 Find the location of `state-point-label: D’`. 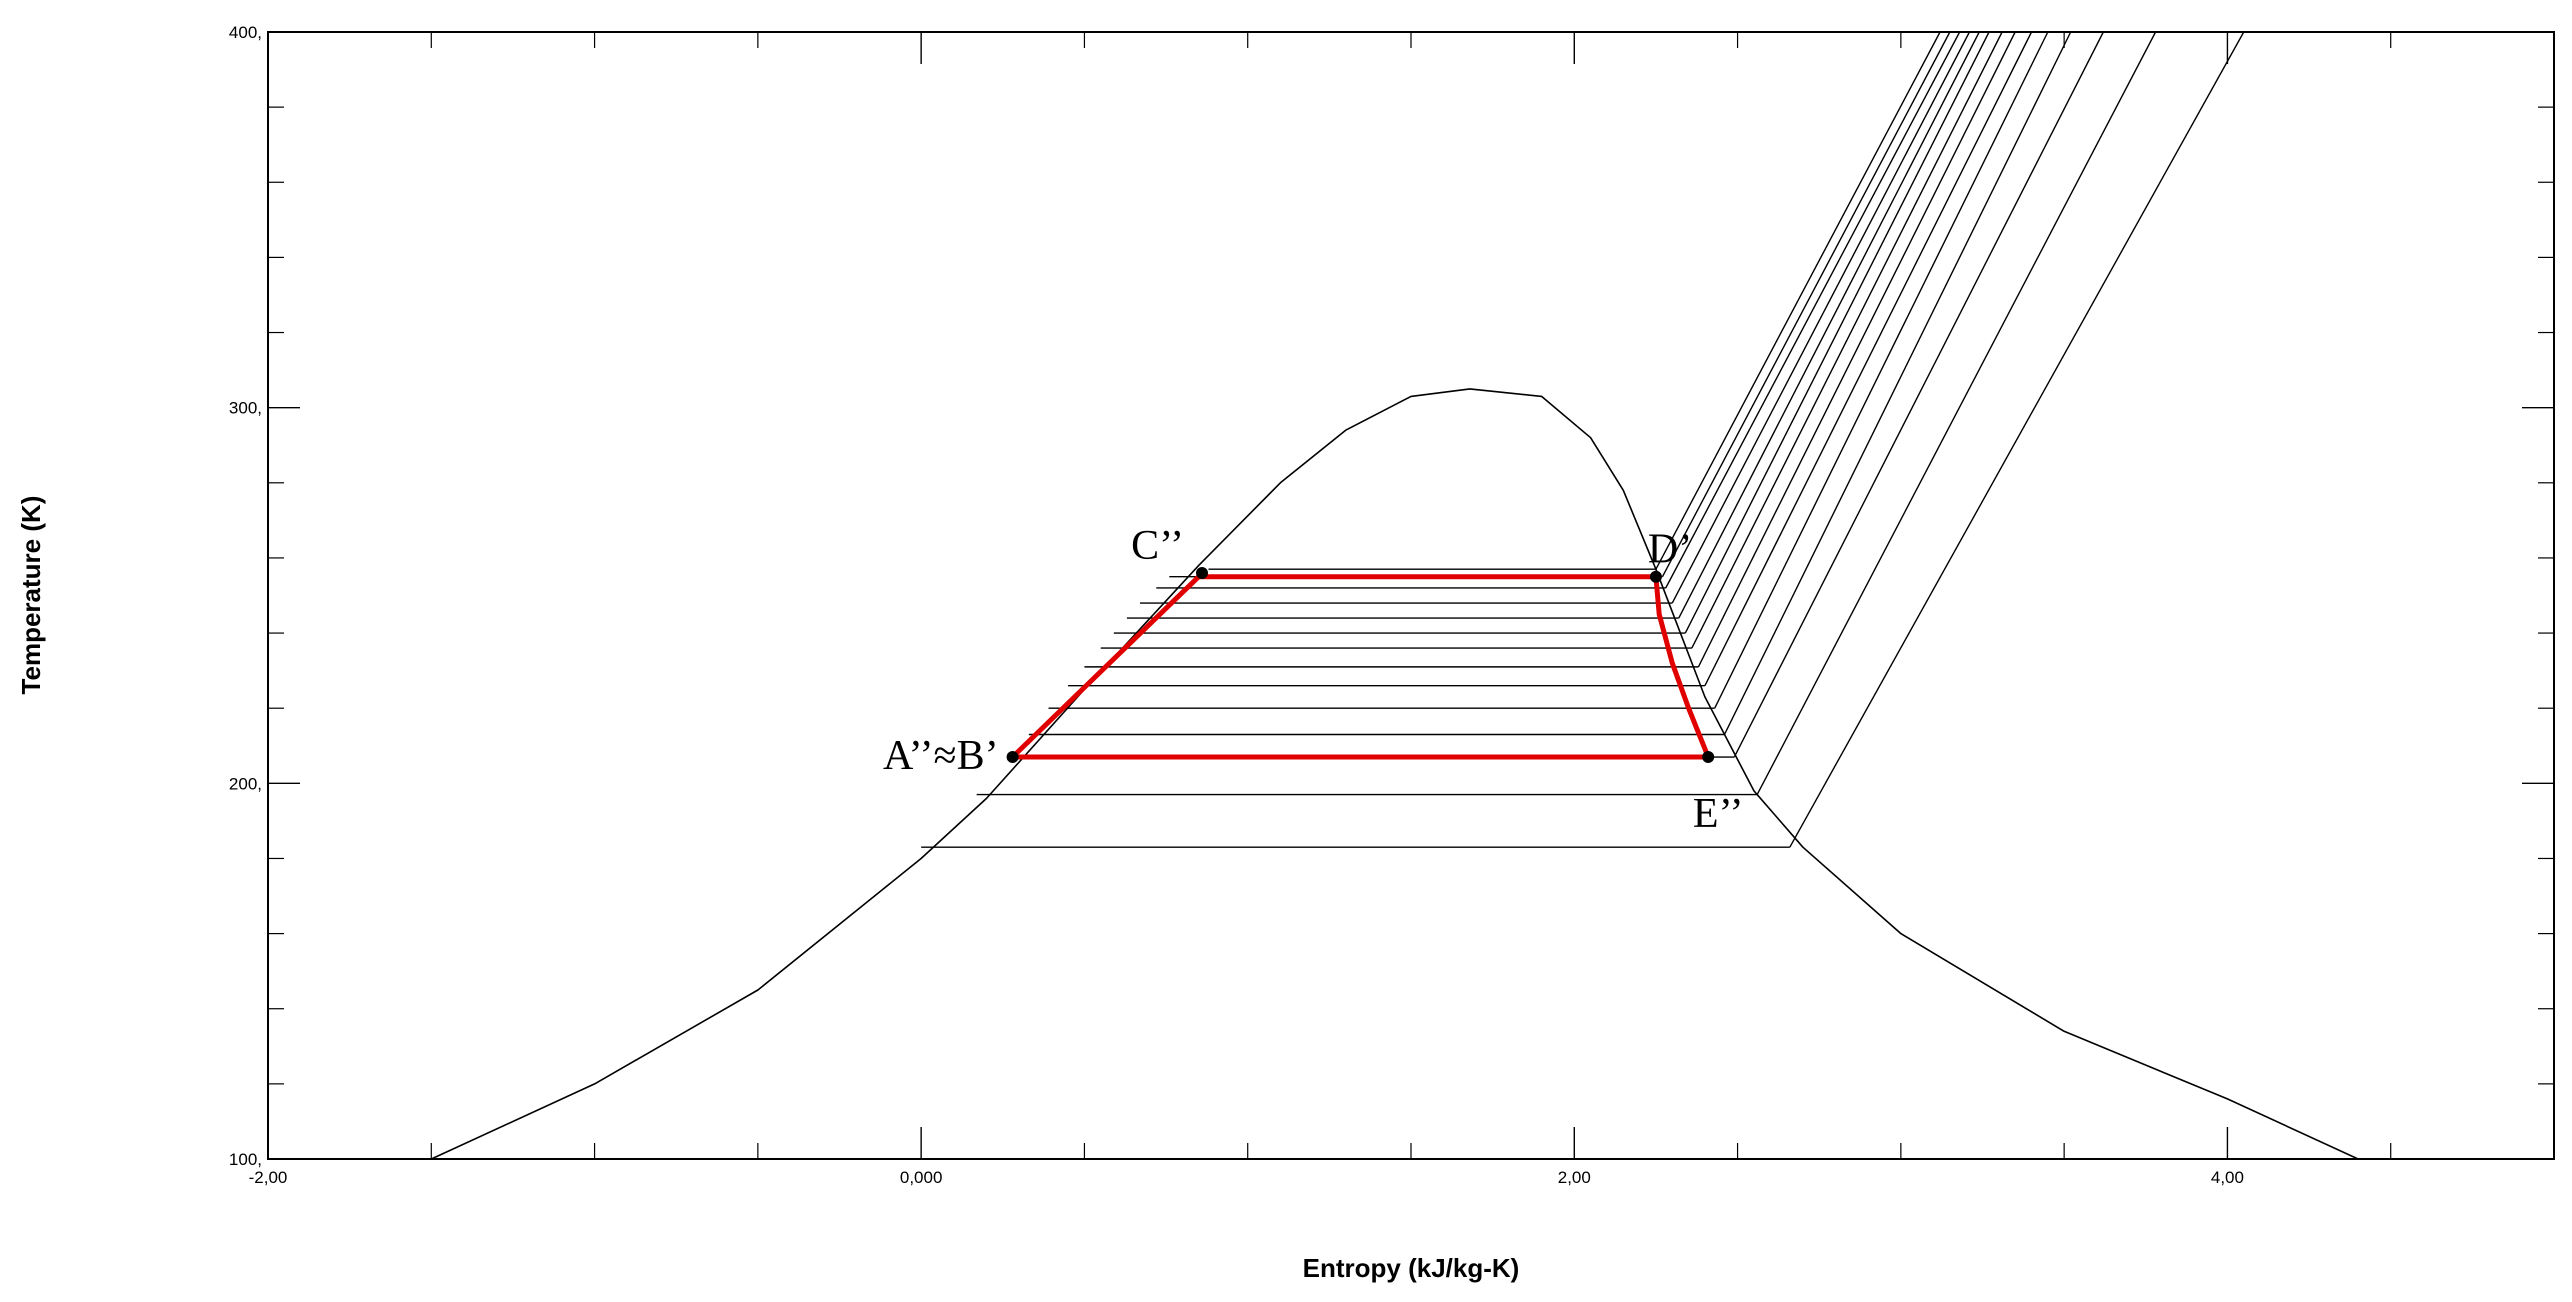

state-point-label: D’ is located at coordinates (1670, 550).